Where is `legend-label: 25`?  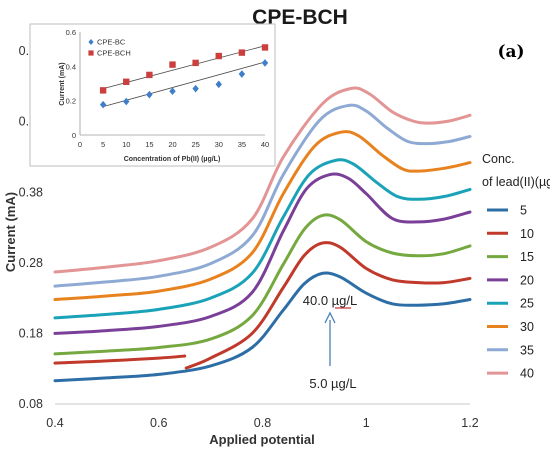 legend-label: 25 is located at coordinates (527, 304).